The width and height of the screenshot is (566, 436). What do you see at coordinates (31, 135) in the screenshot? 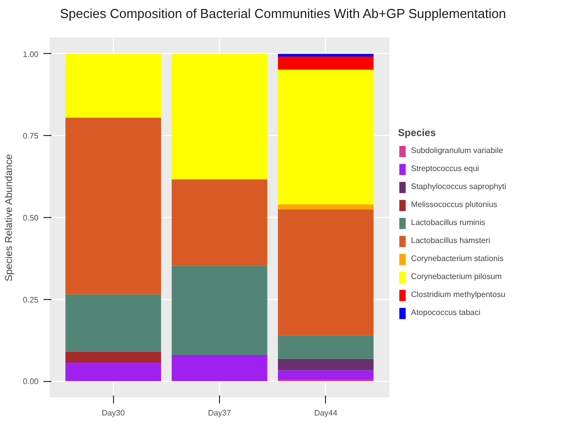
I see `y-tick-label: 0.75` at bounding box center [31, 135].